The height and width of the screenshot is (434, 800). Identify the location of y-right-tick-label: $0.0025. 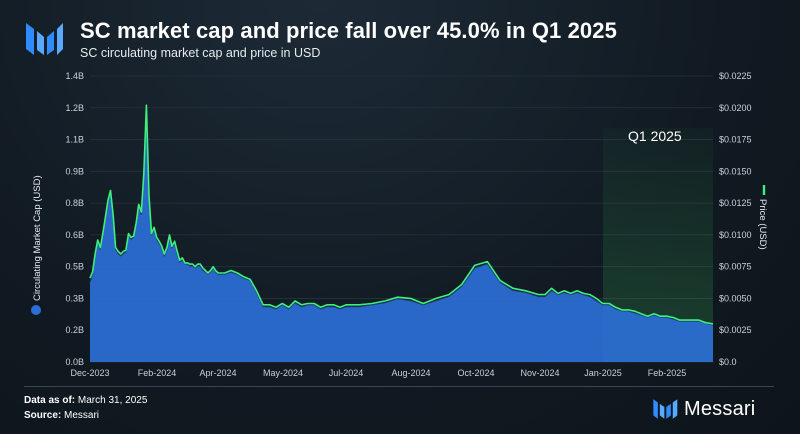
(735, 330).